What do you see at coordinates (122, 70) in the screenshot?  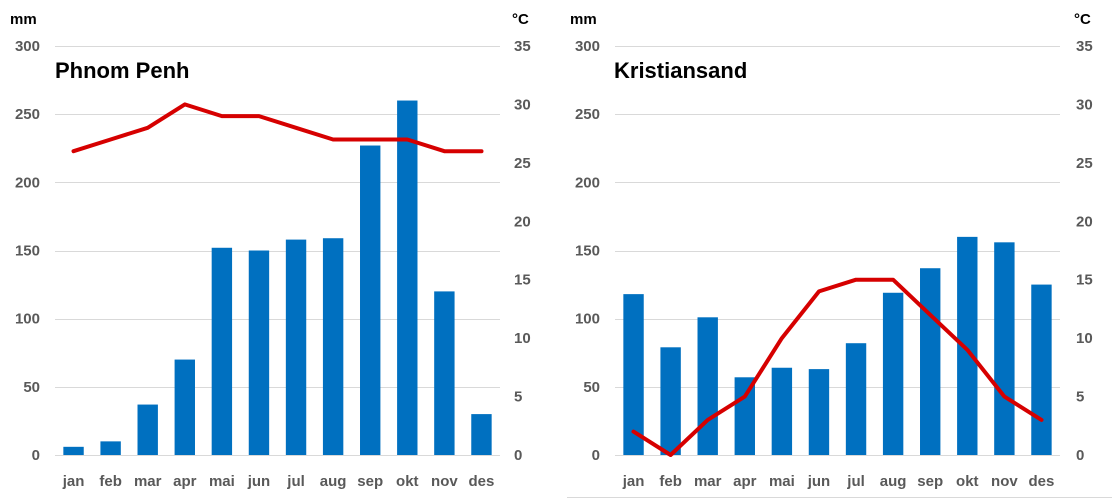 I see `chart-title: Phnom Penh` at bounding box center [122, 70].